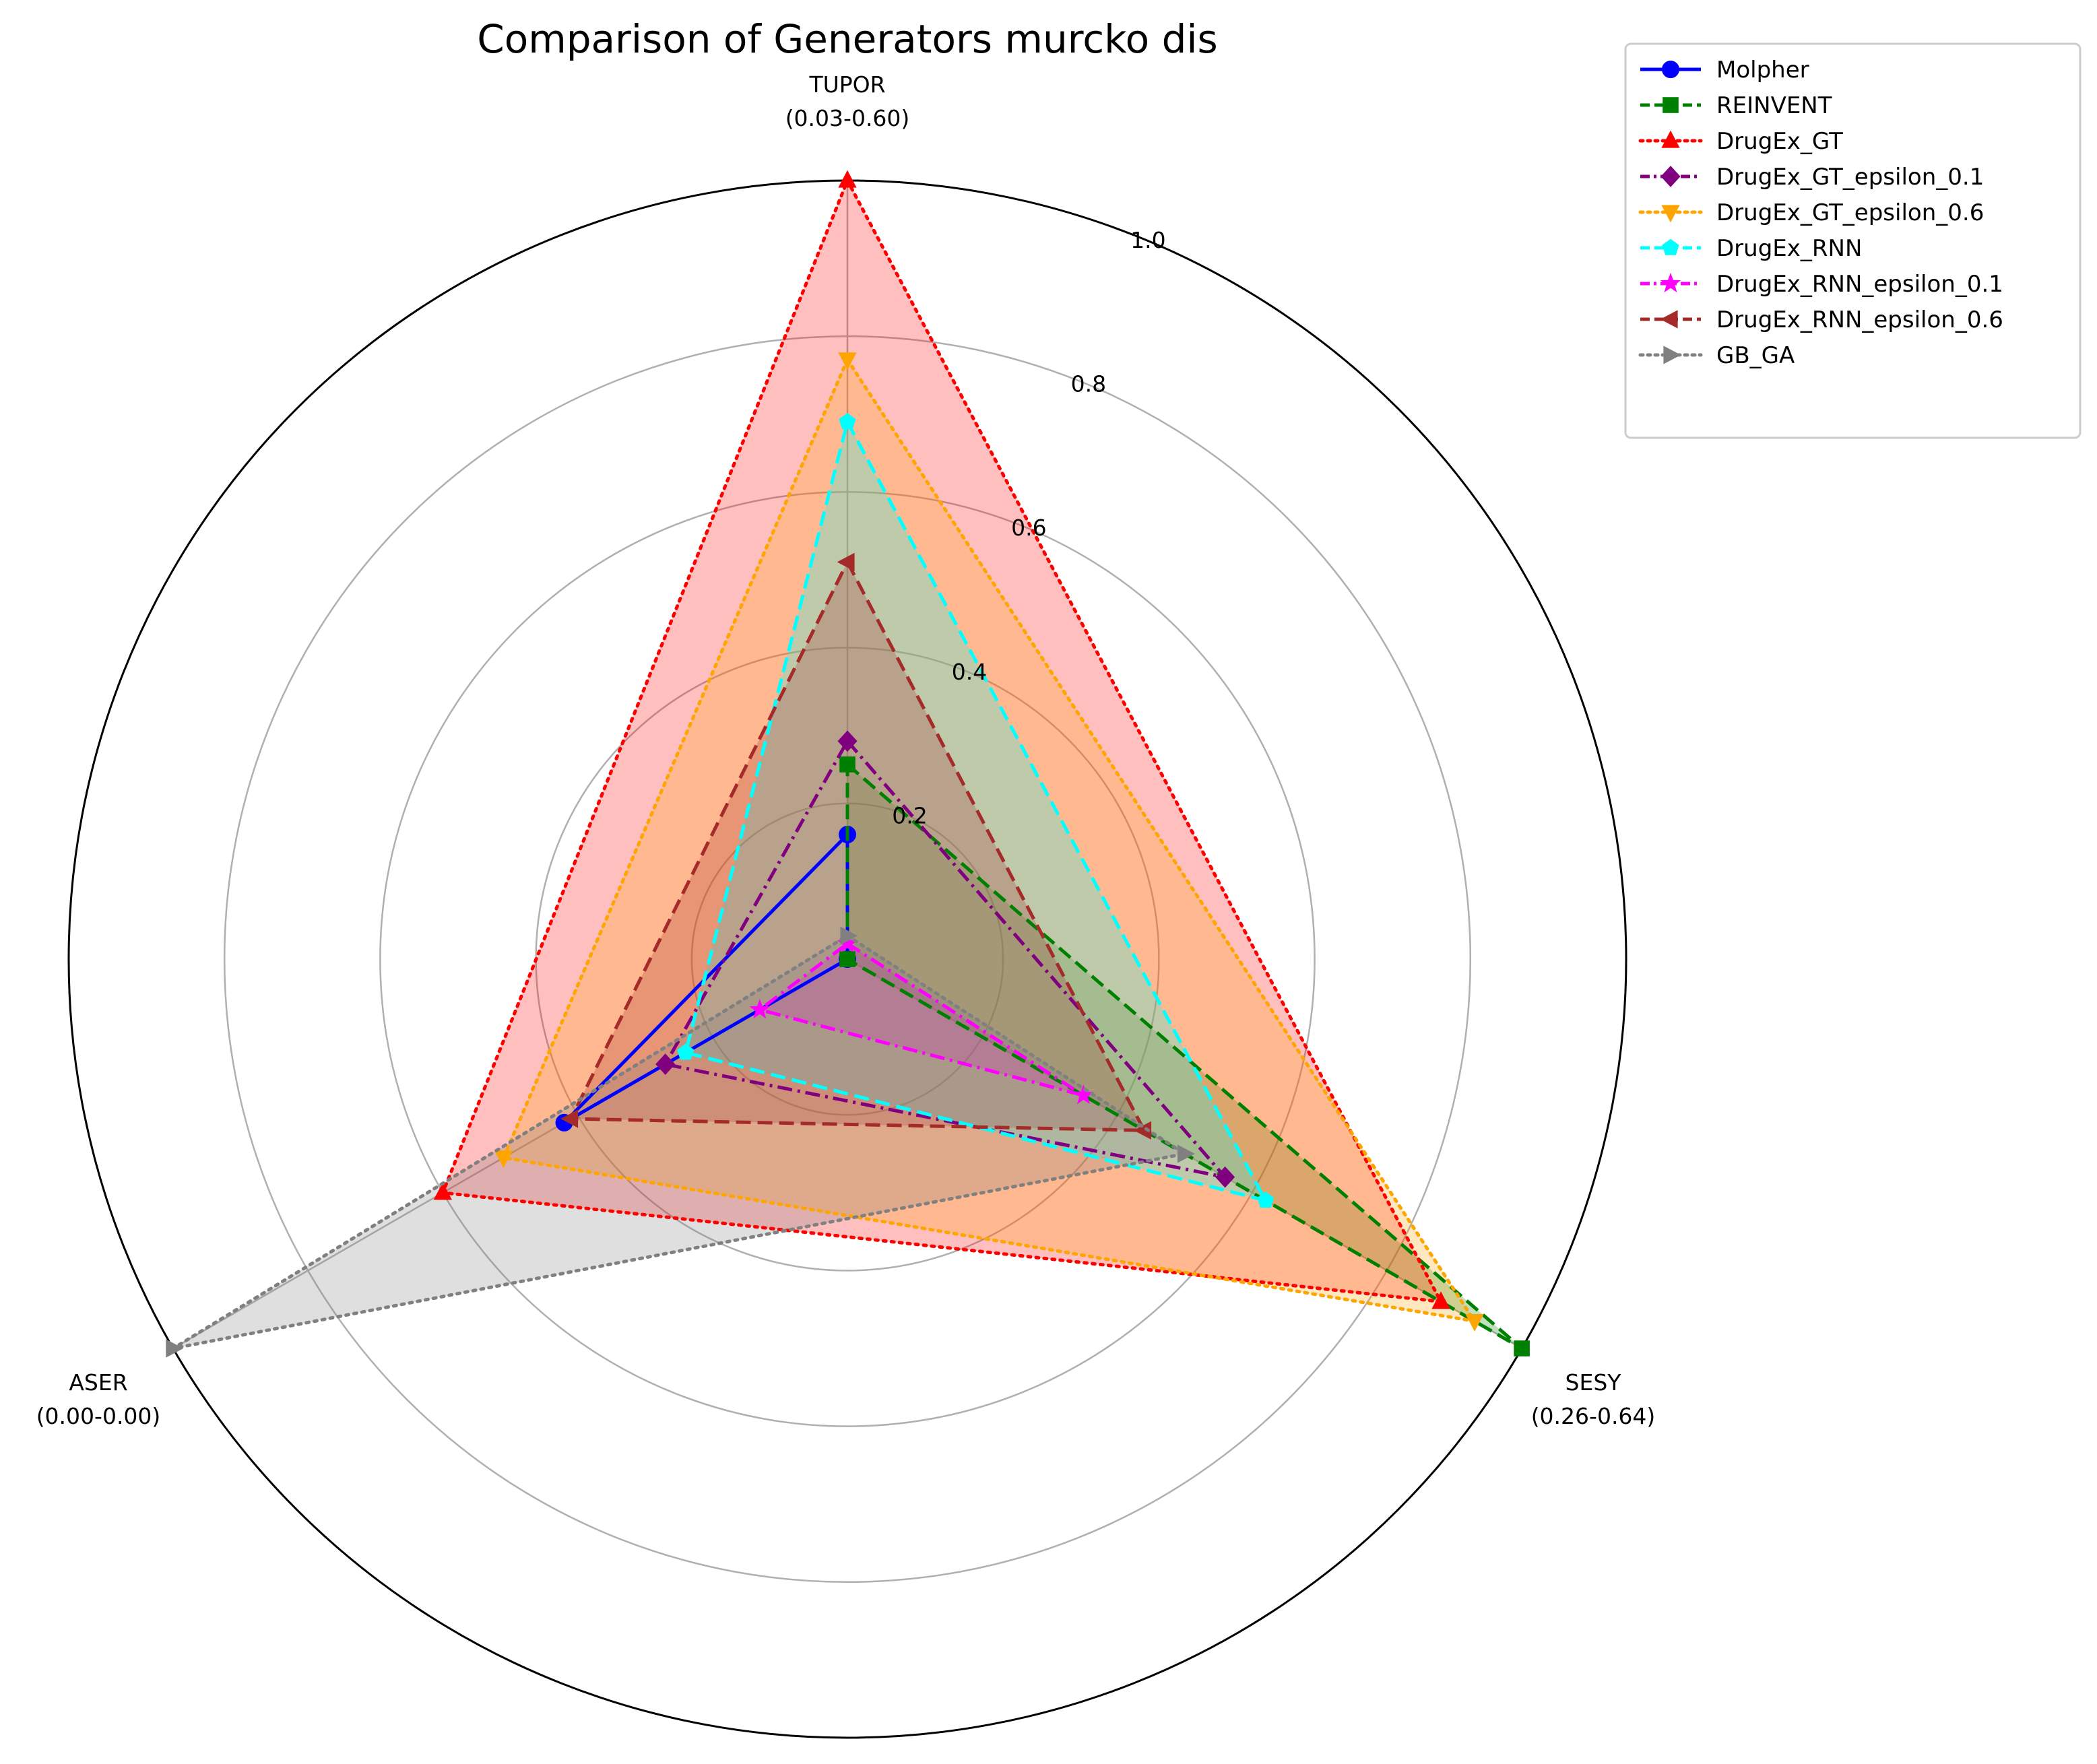  Describe the element at coordinates (1850, 177) in the screenshot. I see `legend-label: DrugEx_GT_epsilon_0.1` at that location.